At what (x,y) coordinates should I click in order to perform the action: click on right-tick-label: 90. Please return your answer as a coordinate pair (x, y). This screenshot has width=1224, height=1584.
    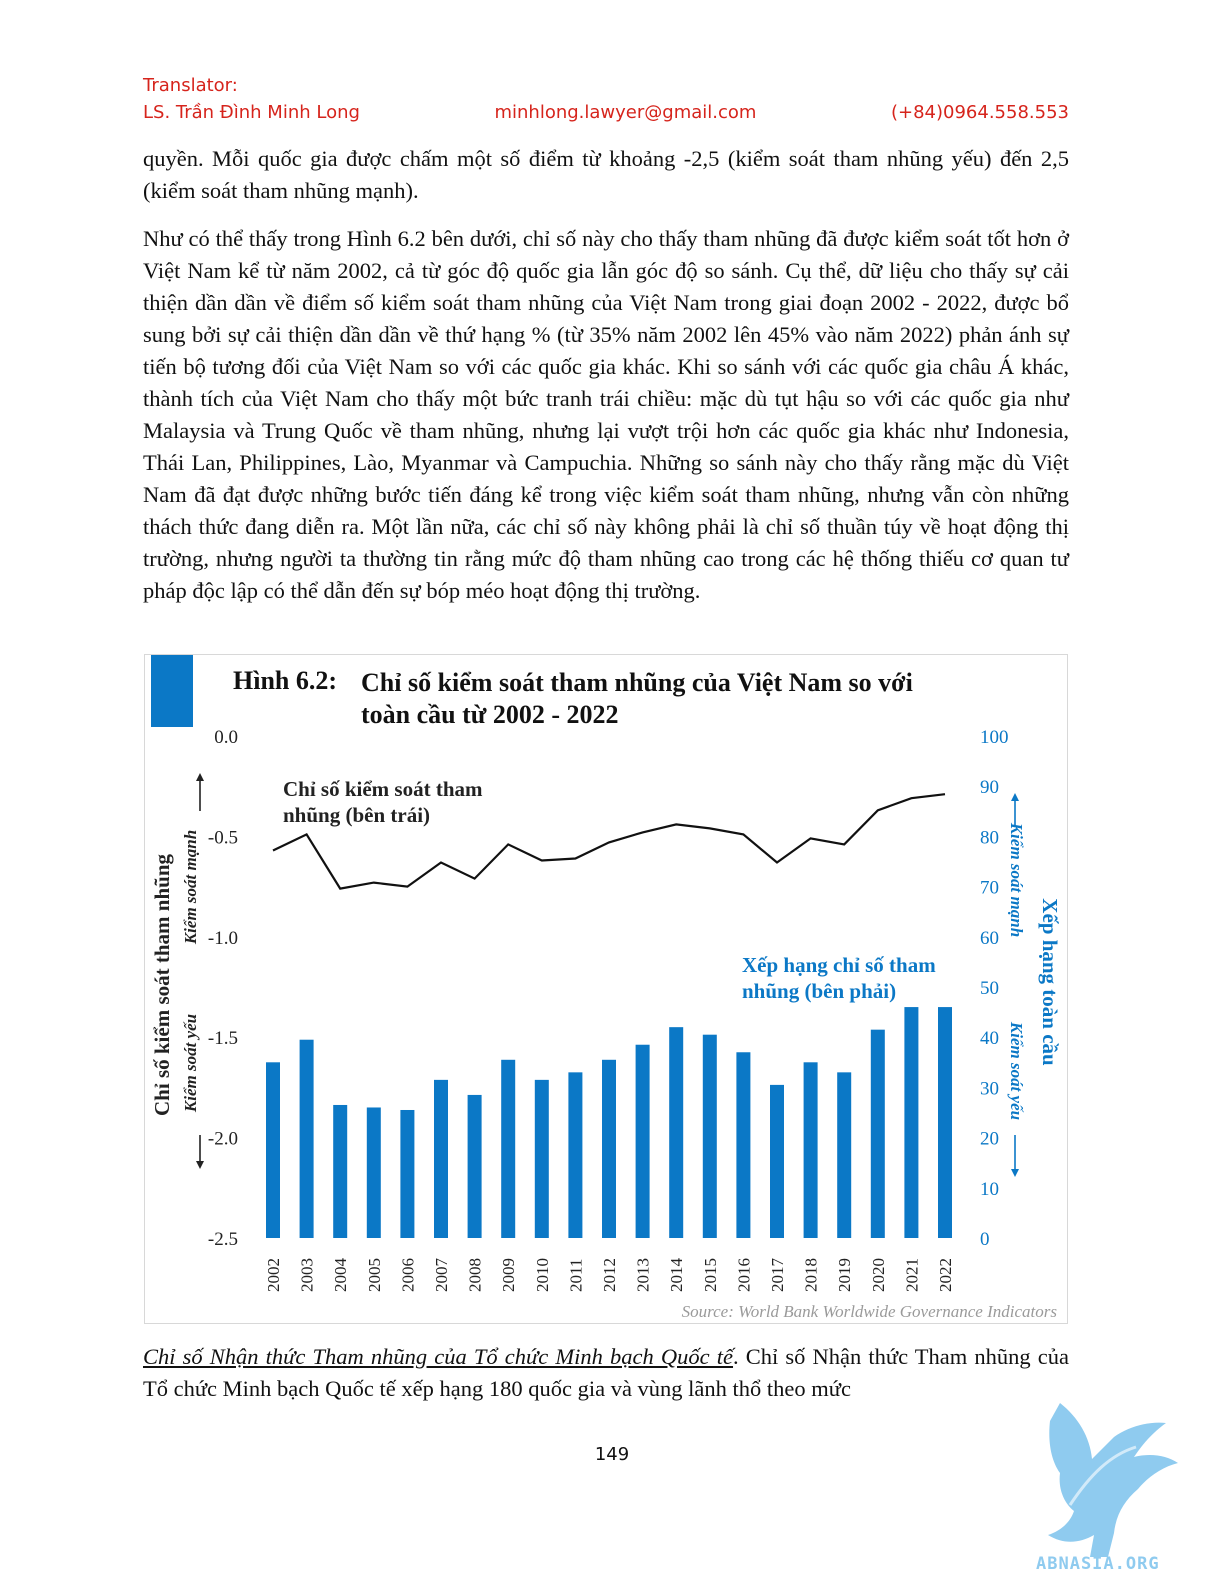
    Looking at the image, I should click on (989, 787).